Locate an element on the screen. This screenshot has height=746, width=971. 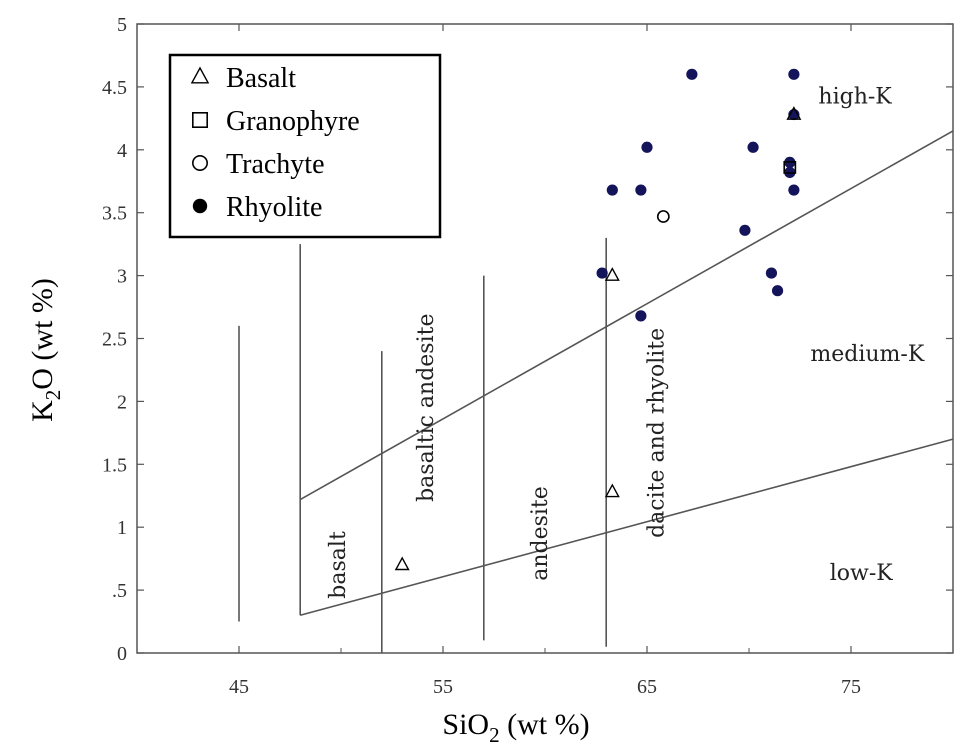
region-label: medium-K is located at coordinates (867, 354).